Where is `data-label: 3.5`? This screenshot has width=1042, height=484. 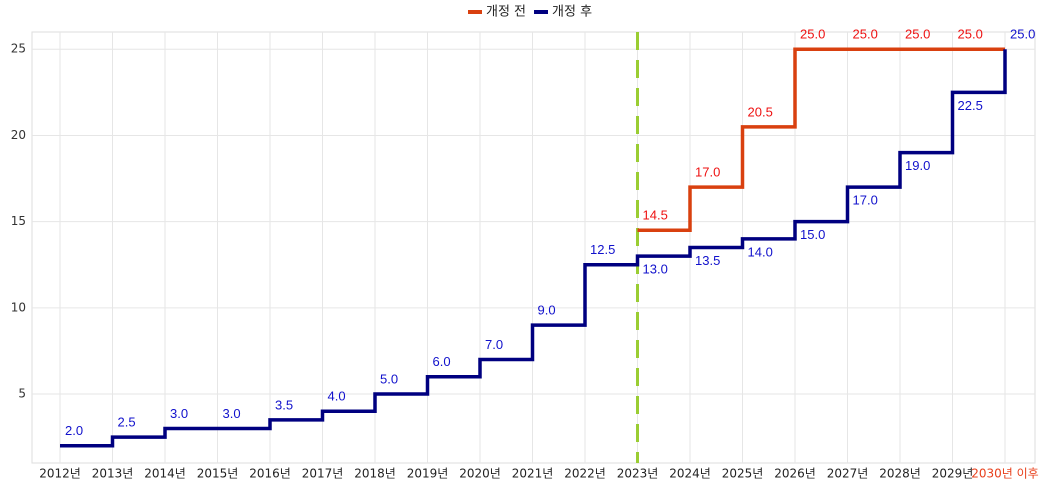 data-label: 3.5 is located at coordinates (284, 404).